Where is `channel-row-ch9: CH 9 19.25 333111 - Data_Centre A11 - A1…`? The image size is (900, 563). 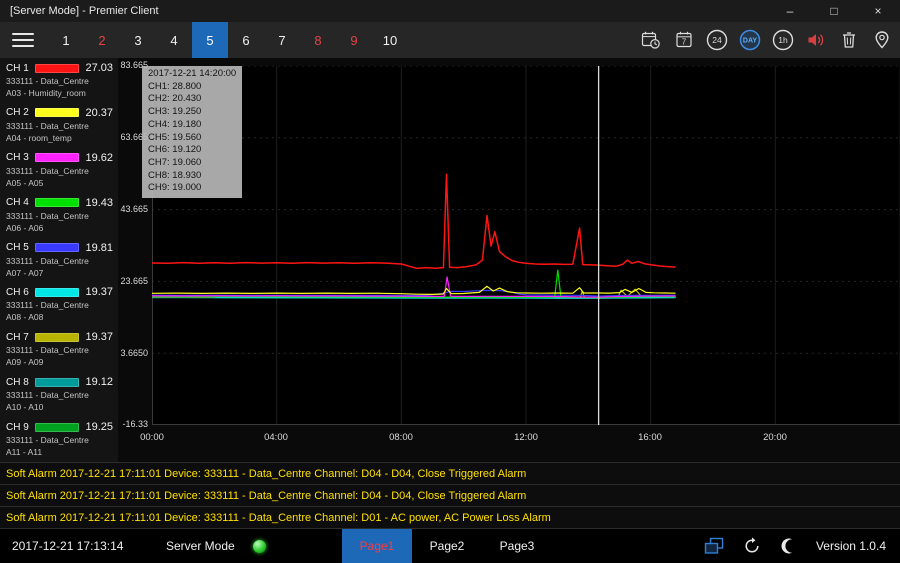
channel-row-ch9: CH 9 19.25 333111 - Data_Centre A11 - A1… is located at coordinates (59, 439).